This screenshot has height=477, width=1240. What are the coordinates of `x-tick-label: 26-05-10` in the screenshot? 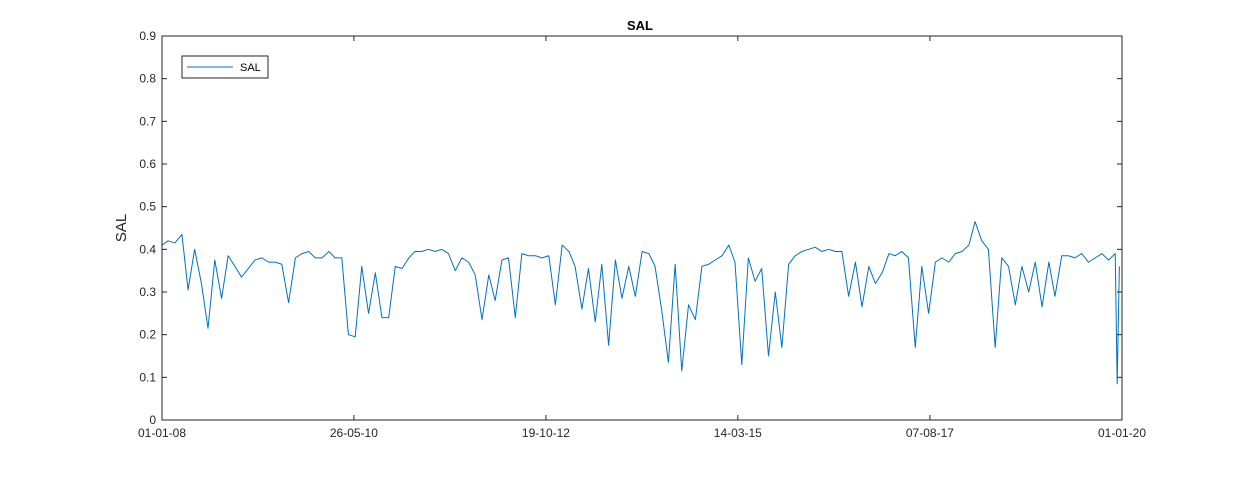 It's located at (354, 433).